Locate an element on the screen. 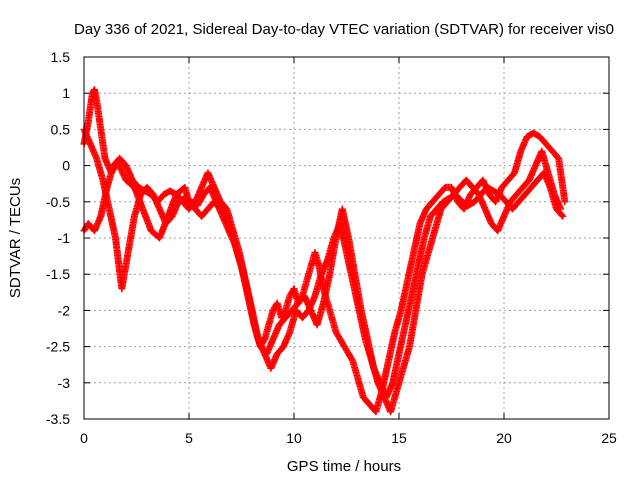 This screenshot has width=640, height=480. x-tick-label: 10 is located at coordinates (294, 438).